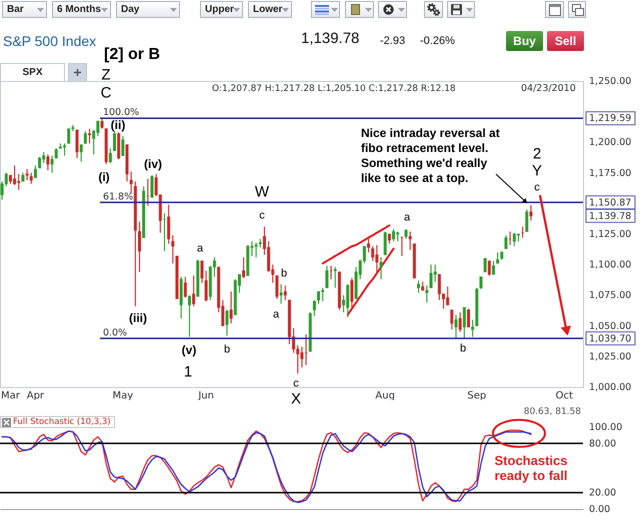  I want to click on annotation: Nice intraday reversal at fibo retracement level. Something we'd really like to see at a top., so click(430, 155).